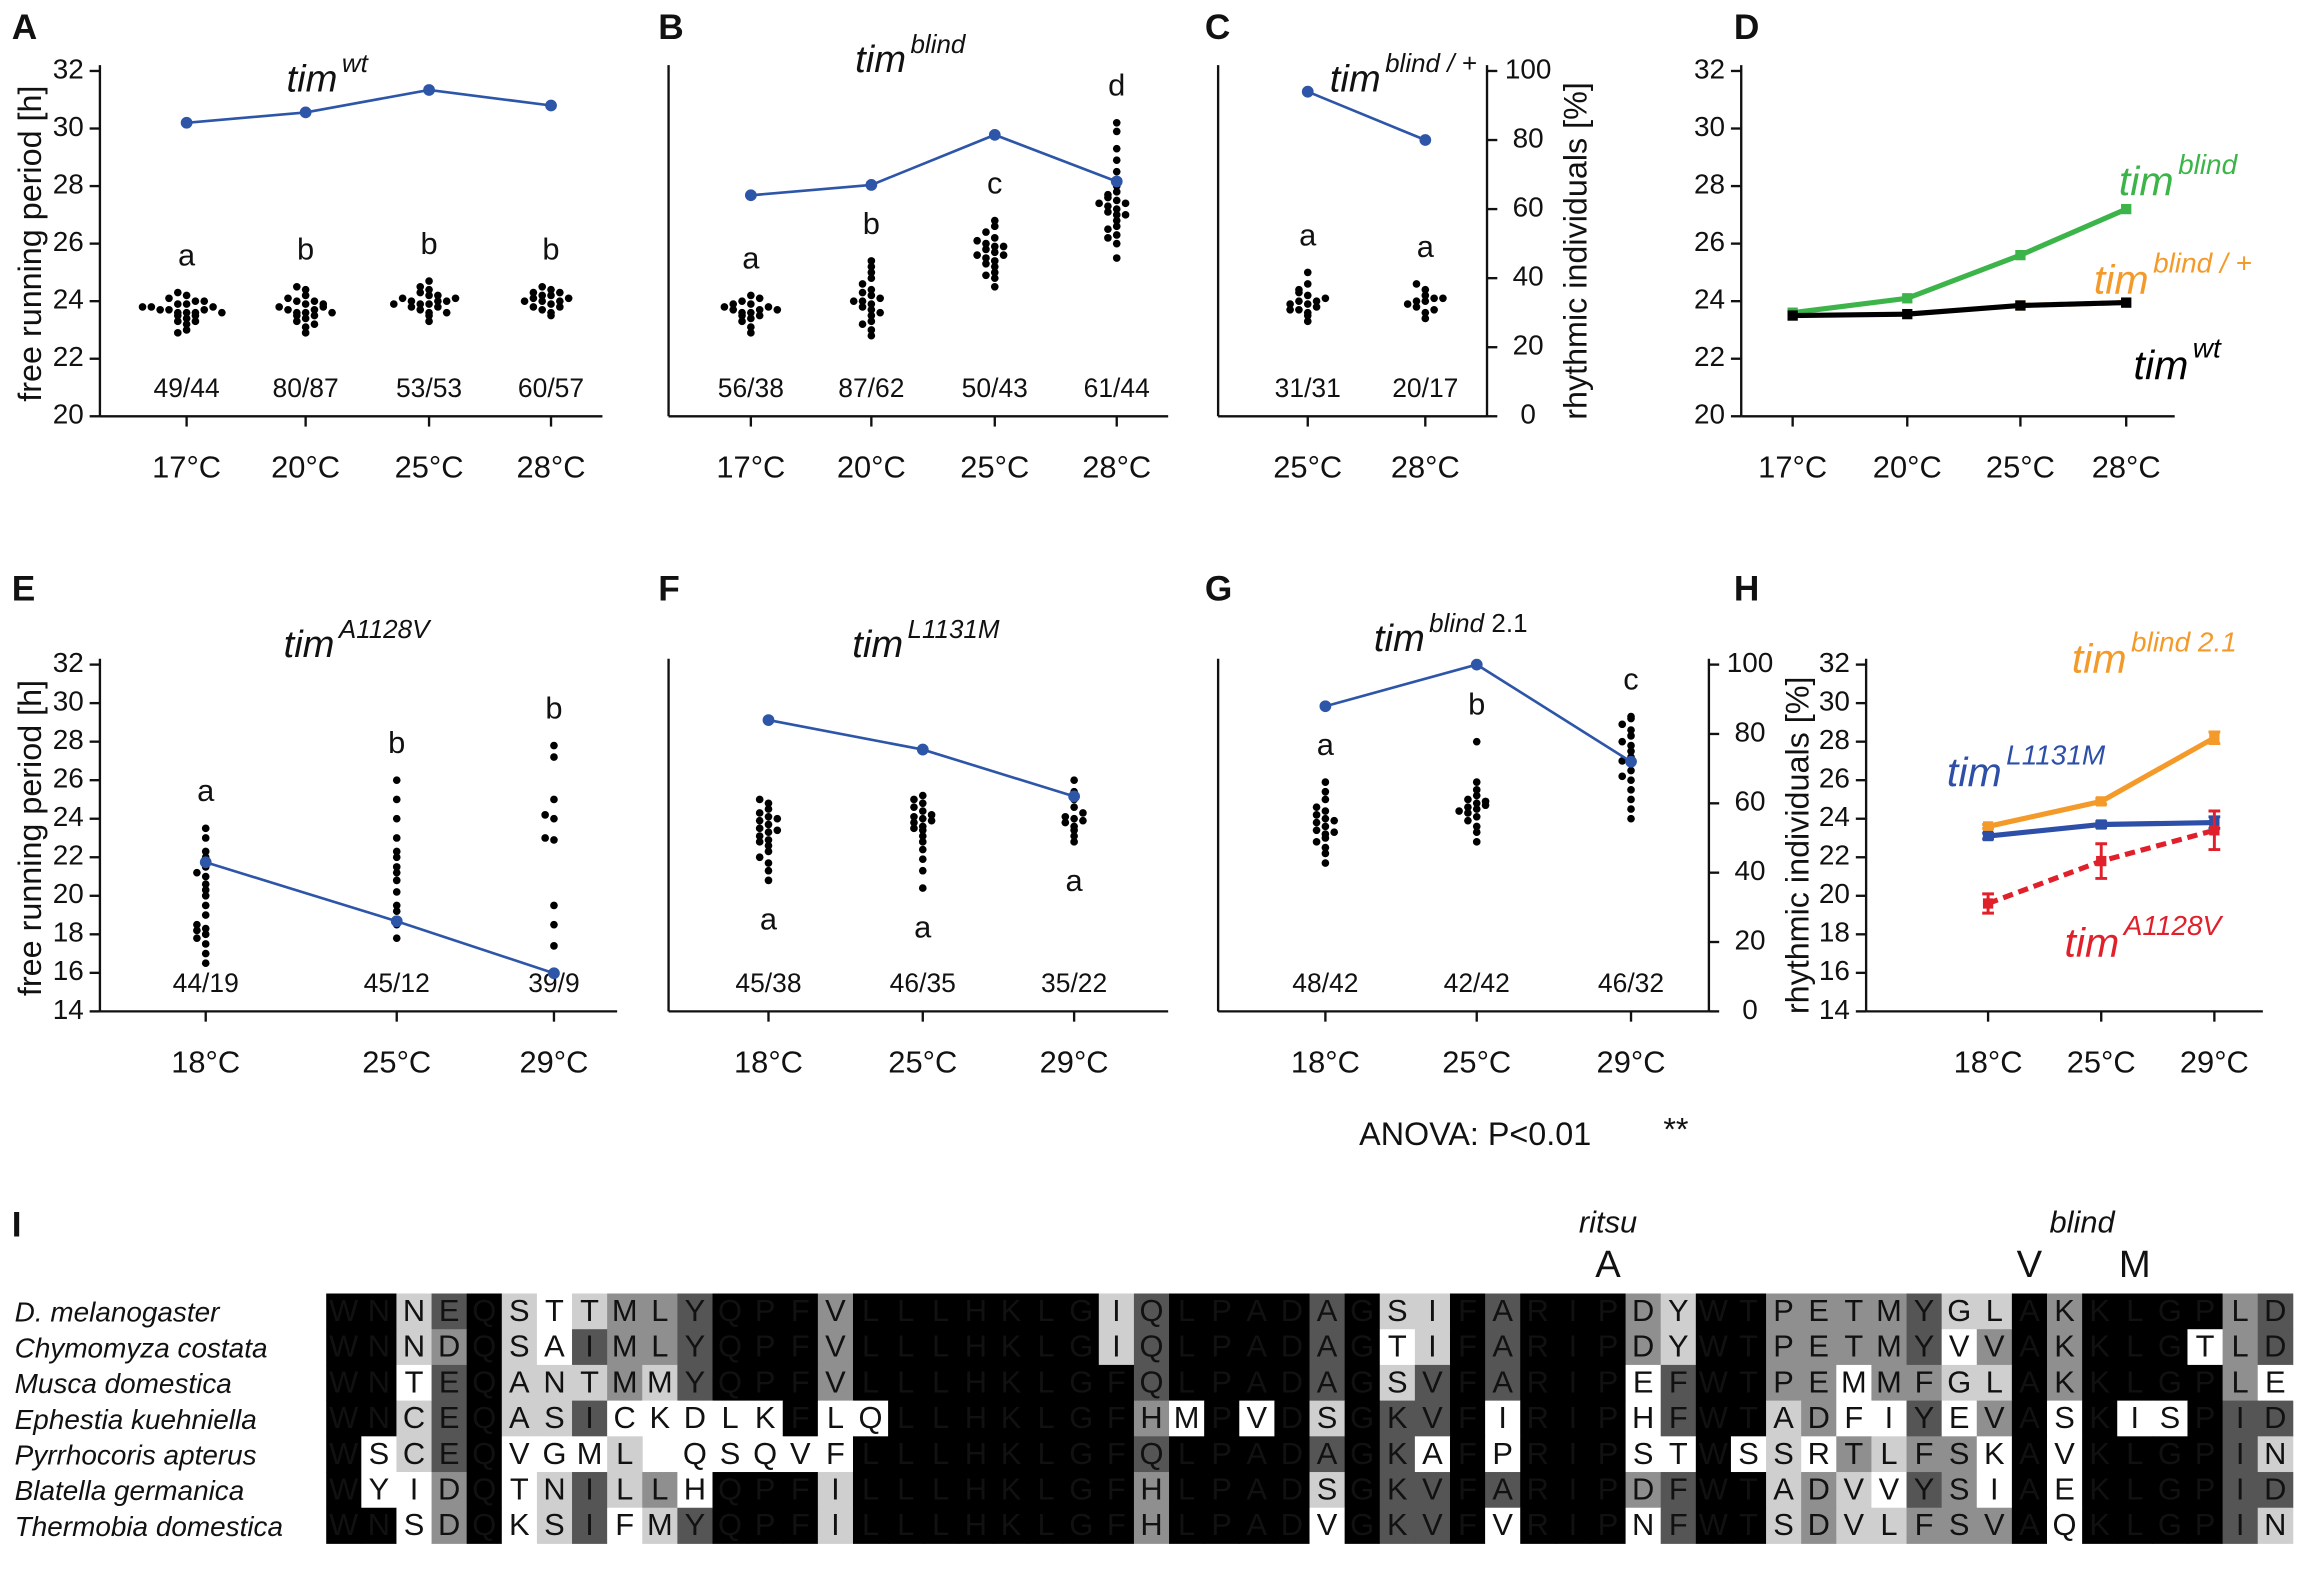 The width and height of the screenshot is (2304, 1579). Describe the element at coordinates (2099, 1489) in the screenshot. I see `residue: K` at that location.